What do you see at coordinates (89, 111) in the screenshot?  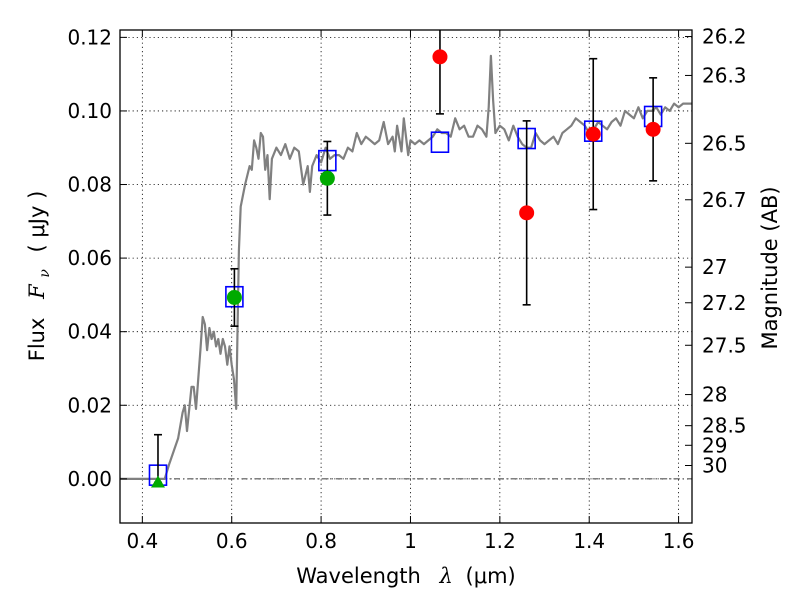 I see `y-tick-label: 0.10` at bounding box center [89, 111].